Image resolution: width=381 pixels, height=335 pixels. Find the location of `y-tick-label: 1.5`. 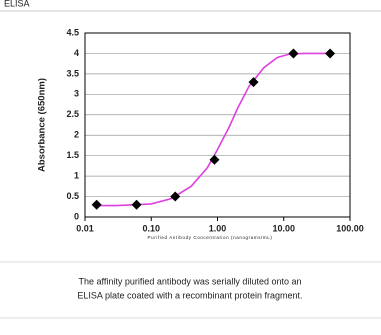

y-tick-label: 1.5 is located at coordinates (72, 155).